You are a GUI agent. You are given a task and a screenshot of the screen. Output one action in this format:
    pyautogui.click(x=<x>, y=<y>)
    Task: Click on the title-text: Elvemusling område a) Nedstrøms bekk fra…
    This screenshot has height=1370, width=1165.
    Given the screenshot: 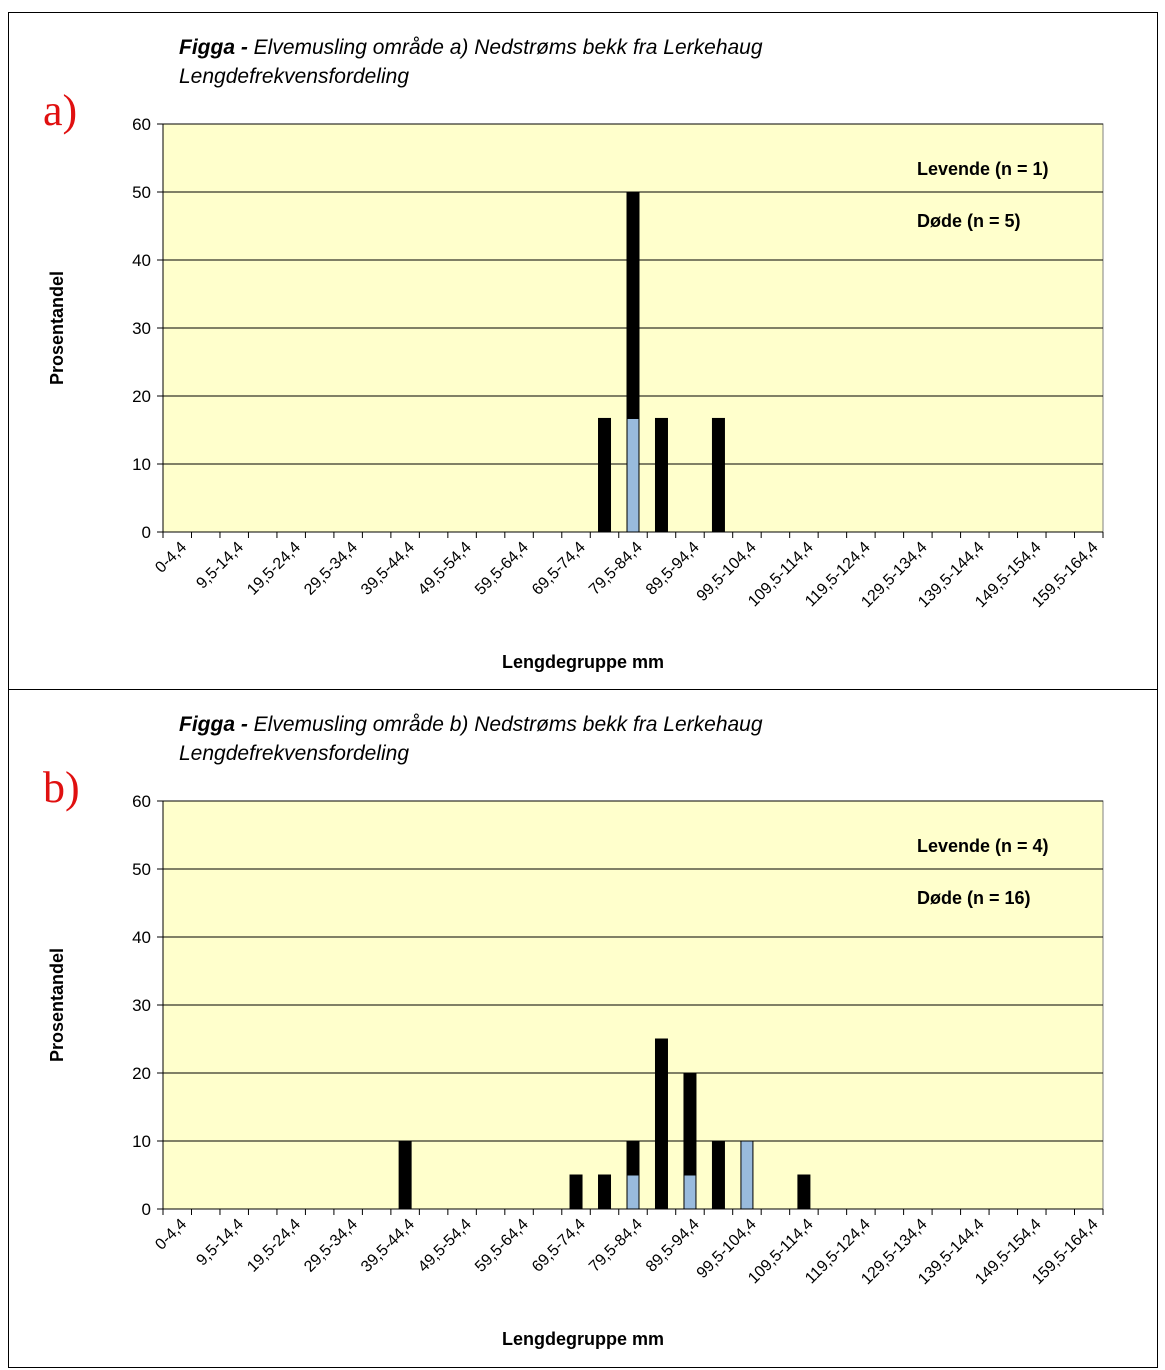 What is the action you would take?
    pyautogui.click(x=505, y=47)
    